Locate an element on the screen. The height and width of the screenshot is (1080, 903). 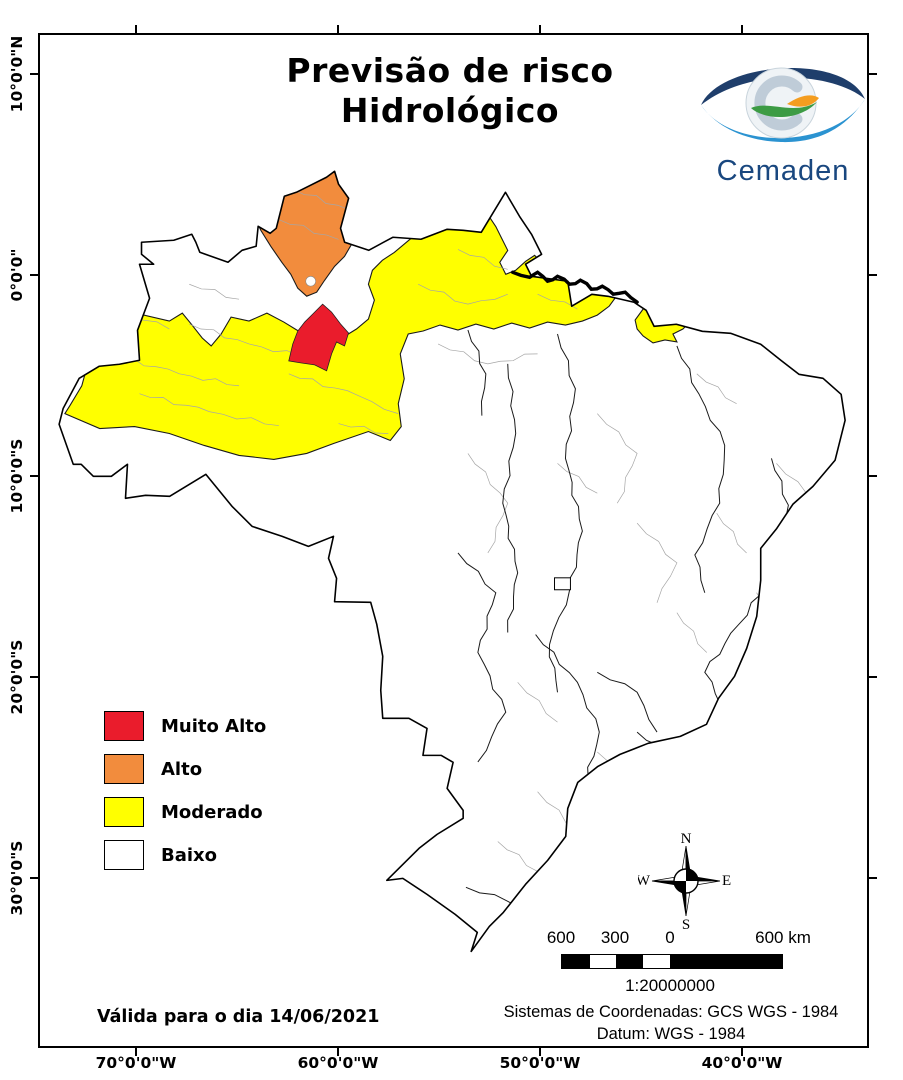
legend-row-baixo: Baixo is located at coordinates (185, 855).